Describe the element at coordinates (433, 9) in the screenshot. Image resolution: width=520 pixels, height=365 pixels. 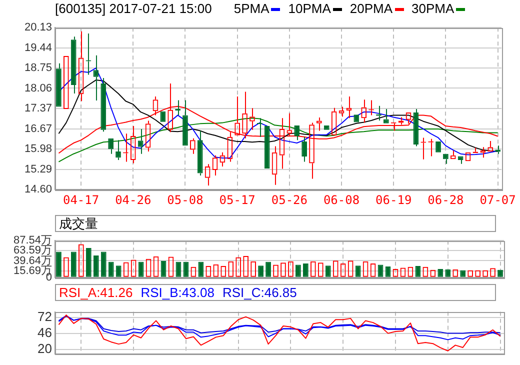
I see `legend-label: 30PMA` at that location.